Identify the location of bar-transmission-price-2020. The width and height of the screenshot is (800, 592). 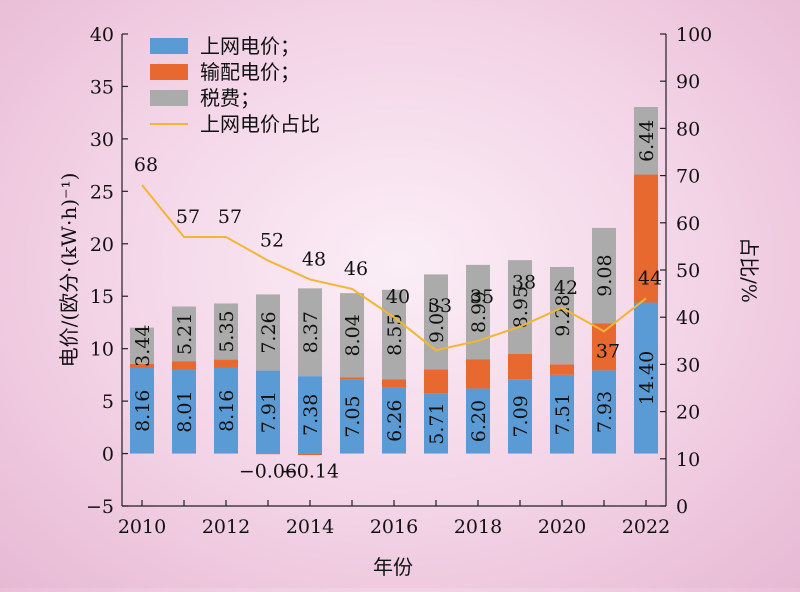
(562, 369).